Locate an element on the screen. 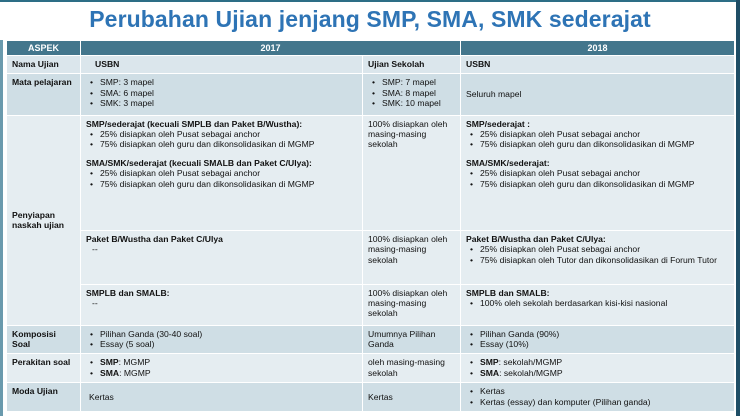 Image resolution: width=740 pixels, height=416 pixels. naskah-lb-title: SMPLB dan SMALB: is located at coordinates (128, 292).